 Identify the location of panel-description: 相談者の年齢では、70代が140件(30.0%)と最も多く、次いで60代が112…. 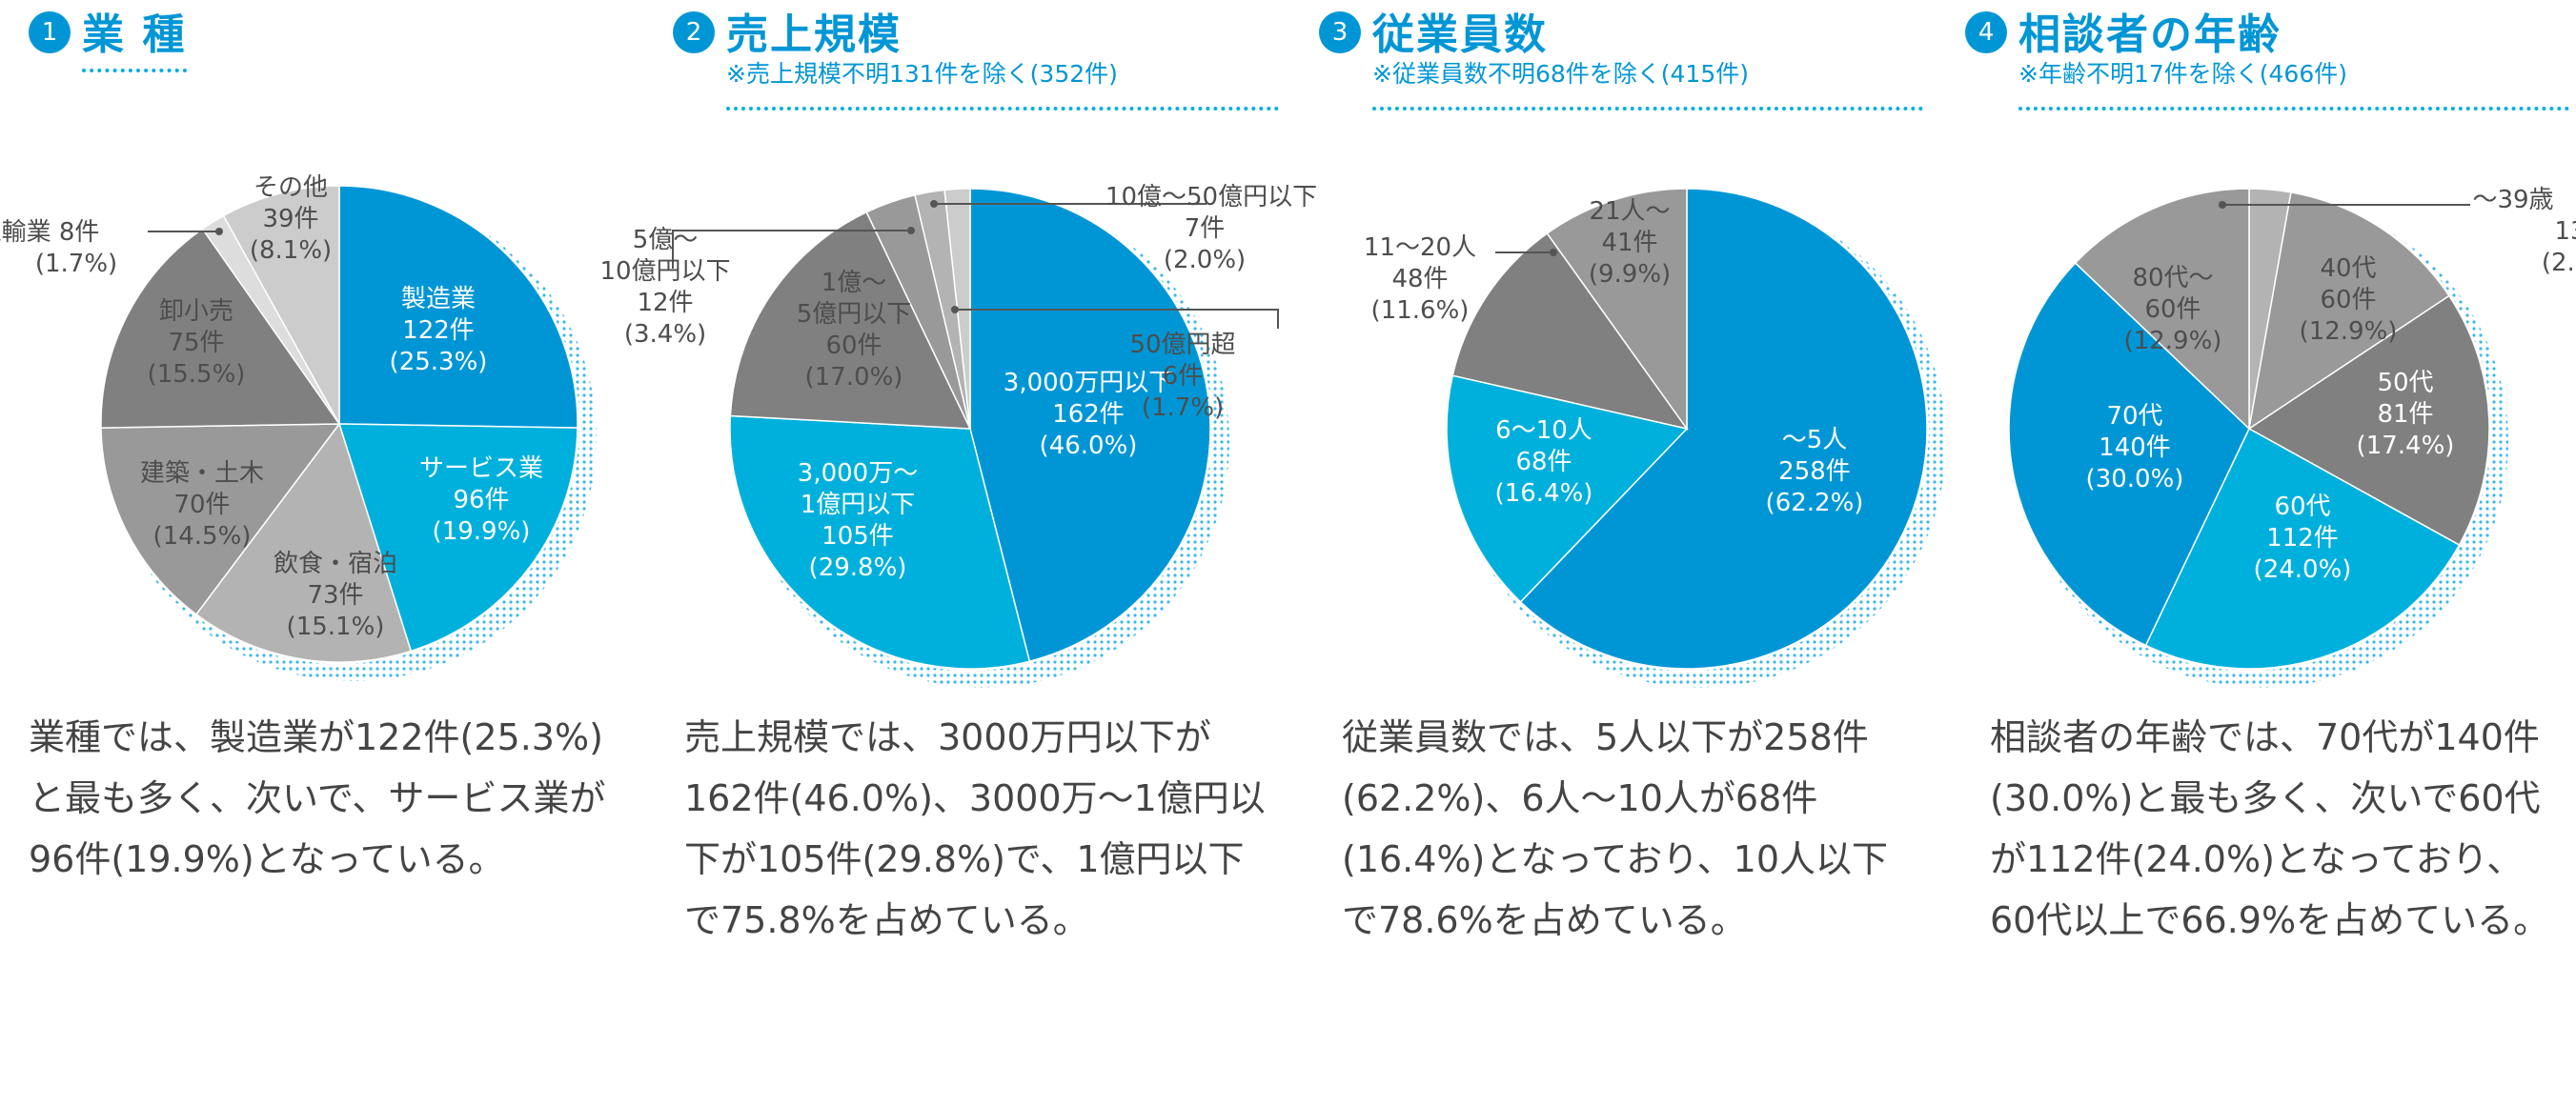
(2276, 829).